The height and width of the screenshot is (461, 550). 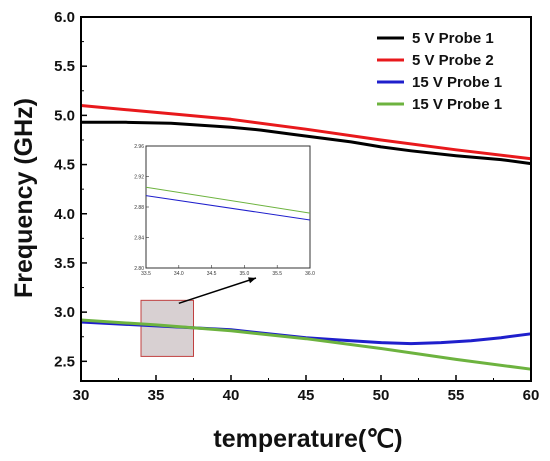 I want to click on inset-frame, so click(x=228, y=207).